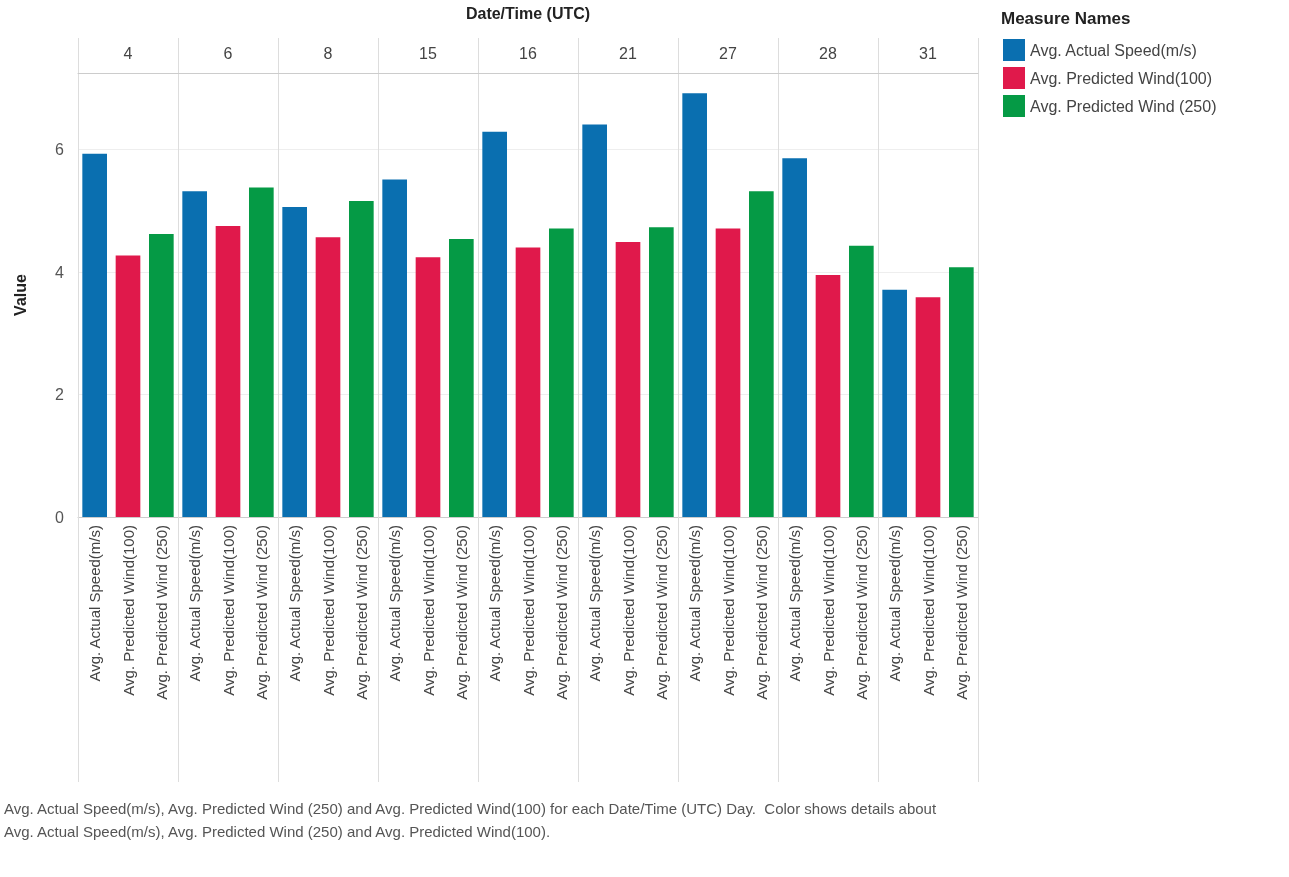 This screenshot has width=1289, height=877. Describe the element at coordinates (1123, 106) in the screenshot. I see `legend-label: Avg. Predicted Wind (250)` at that location.